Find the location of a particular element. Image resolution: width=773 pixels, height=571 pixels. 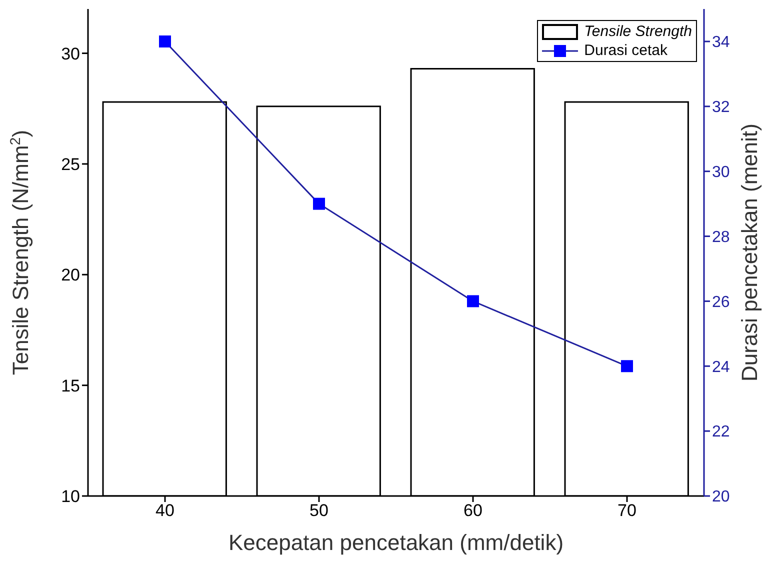

y-tick-label: 25 is located at coordinates (70, 164).